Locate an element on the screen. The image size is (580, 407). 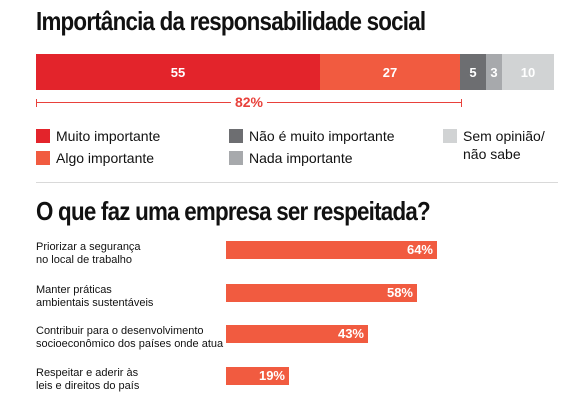
stack-segment-label: 55 is located at coordinates (178, 72).